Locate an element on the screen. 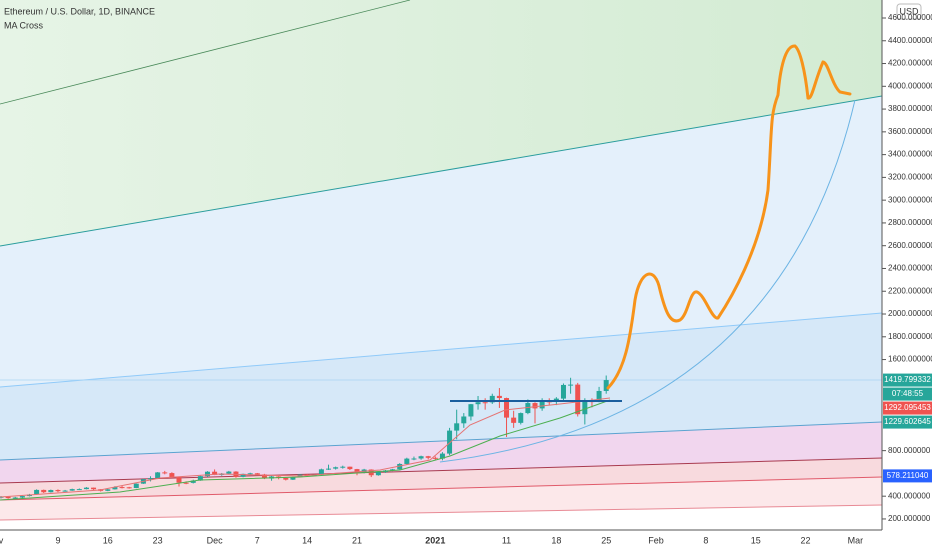 The width and height of the screenshot is (932, 550). ma-line is located at coordinates (305, 450).